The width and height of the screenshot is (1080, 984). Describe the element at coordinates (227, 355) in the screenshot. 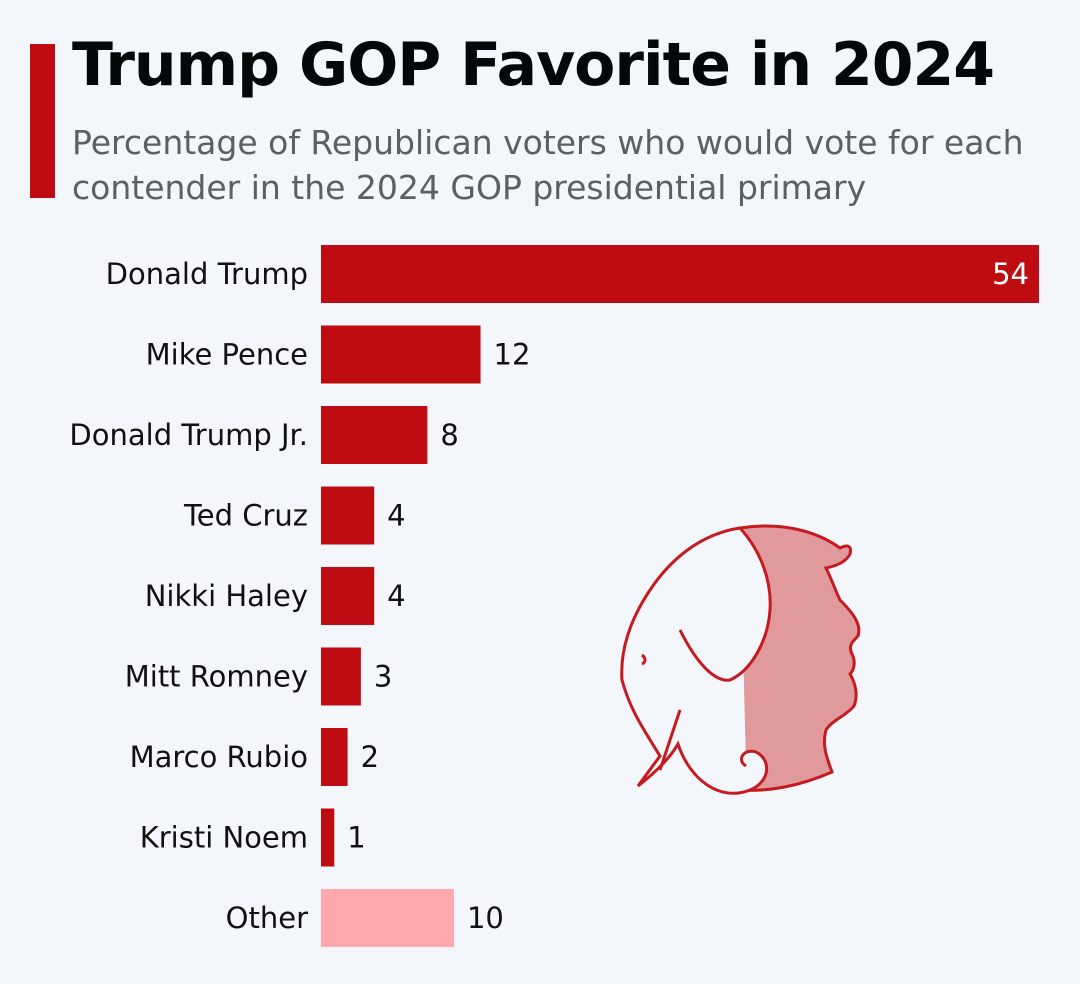

I see `category-label: Mike Pence` at that location.